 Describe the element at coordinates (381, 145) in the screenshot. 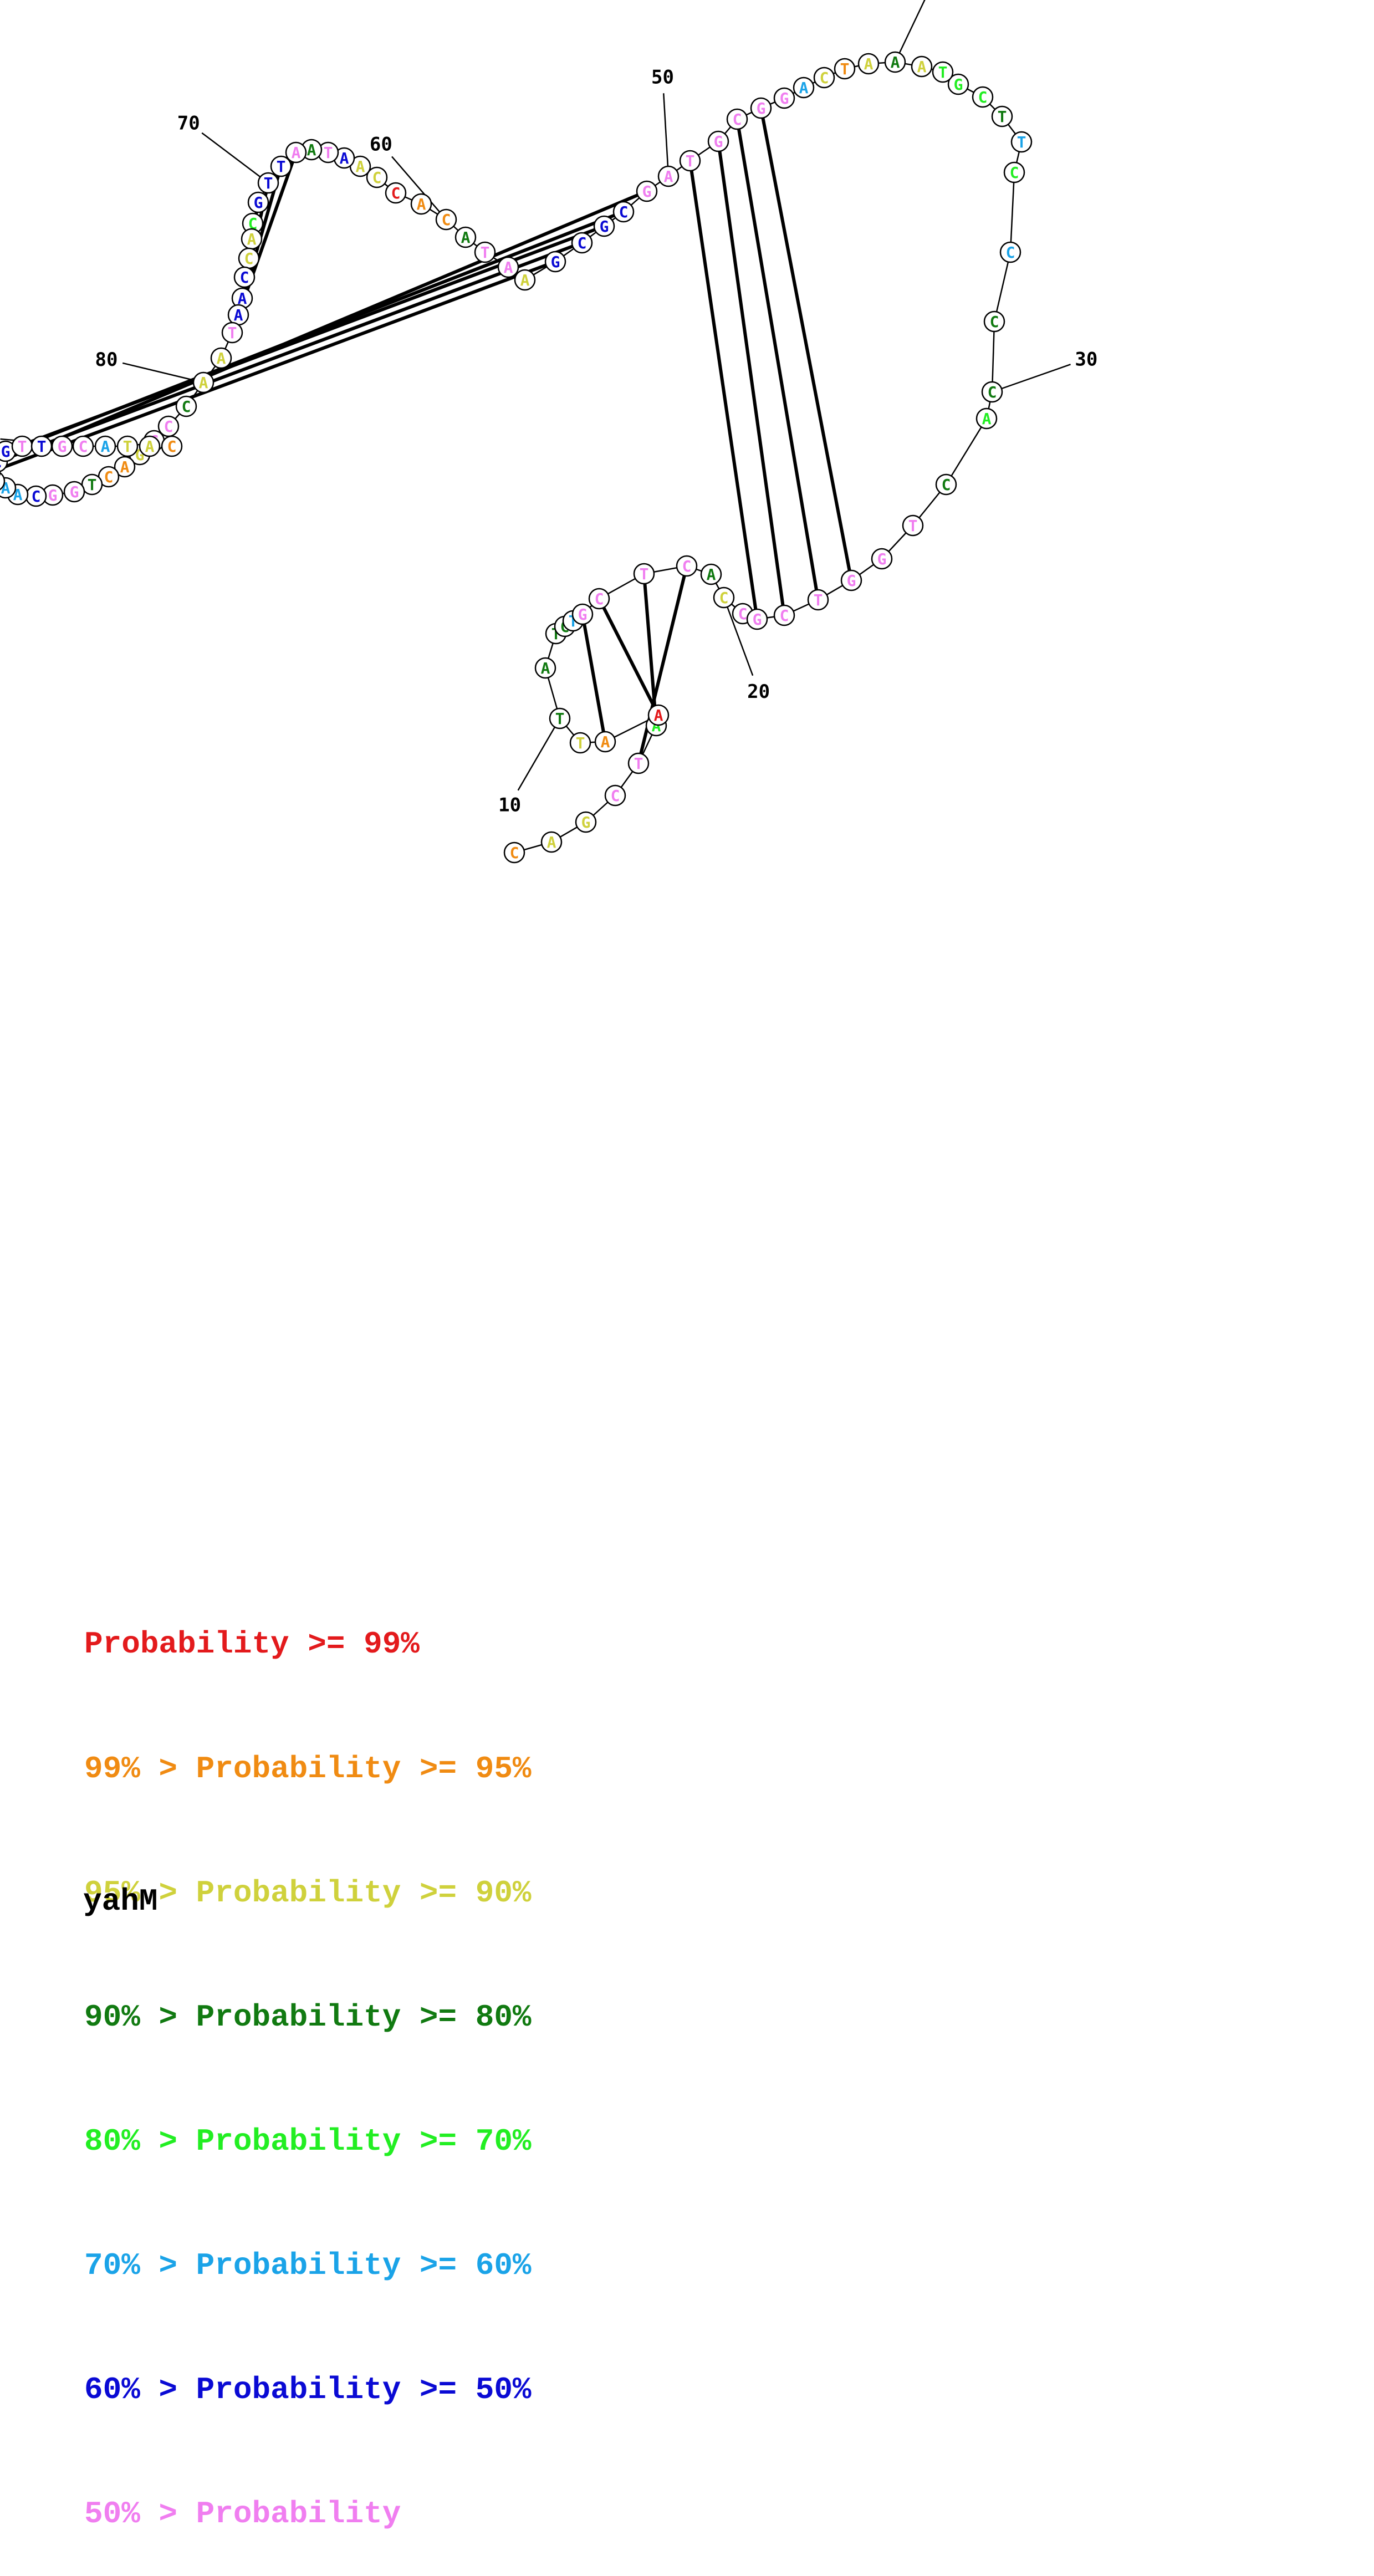

I see `position-label: 60` at that location.